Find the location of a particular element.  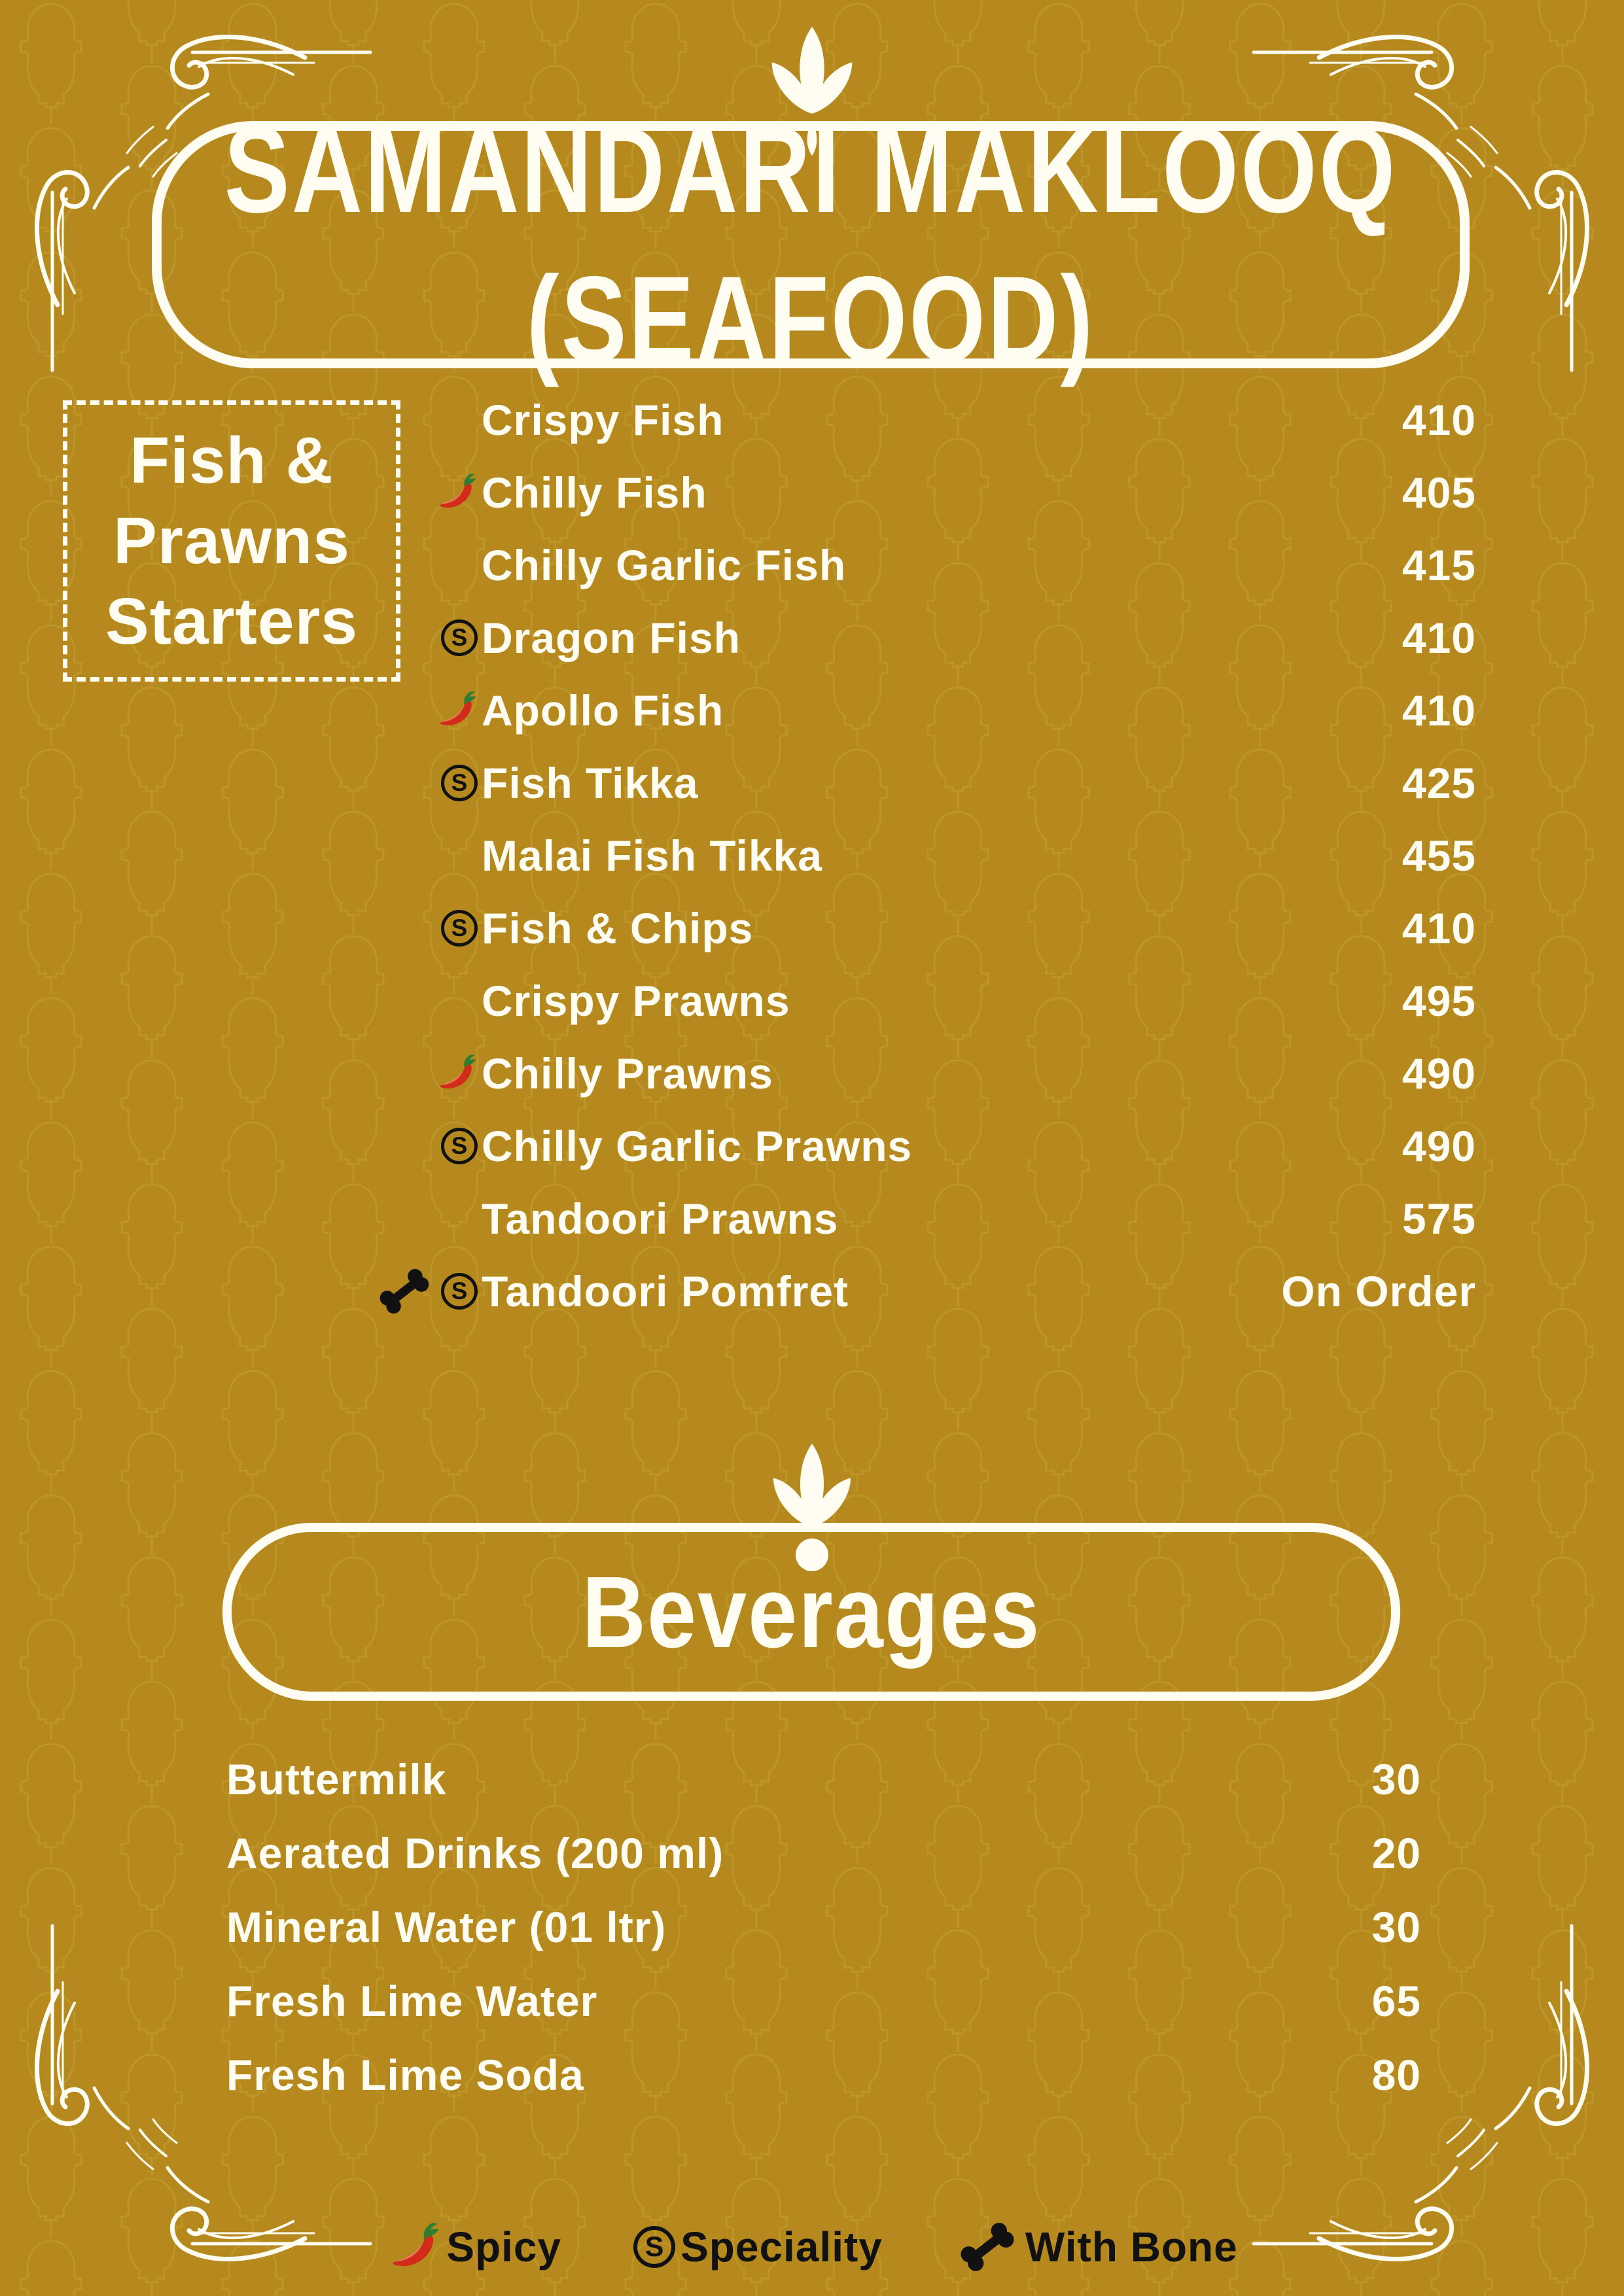

legend-with-bone: With Bone is located at coordinates (1096, 2246).